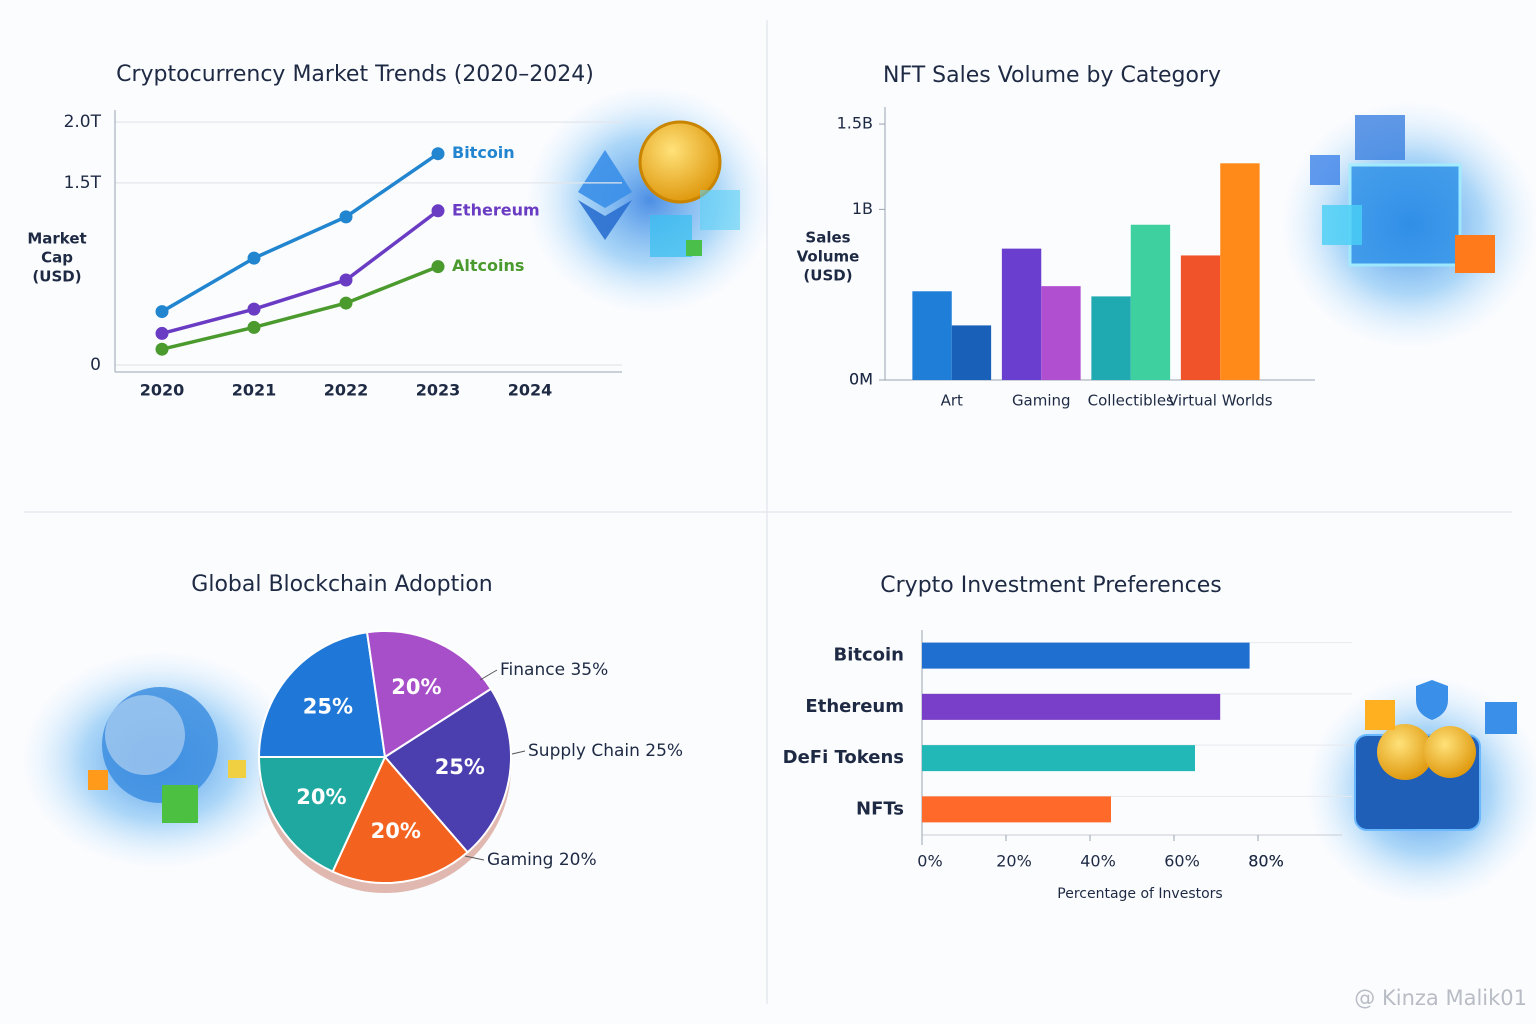 Image resolution: width=1536 pixels, height=1024 pixels. I want to click on x-axis-label: Percentage of Investors, so click(1139, 894).